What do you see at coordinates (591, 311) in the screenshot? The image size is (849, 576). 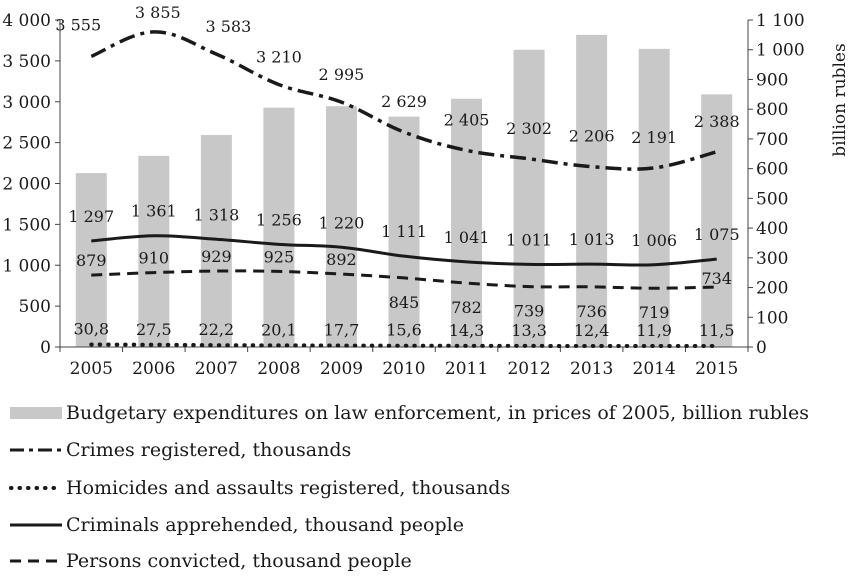 I see `data-label-dashed: 736` at bounding box center [591, 311].